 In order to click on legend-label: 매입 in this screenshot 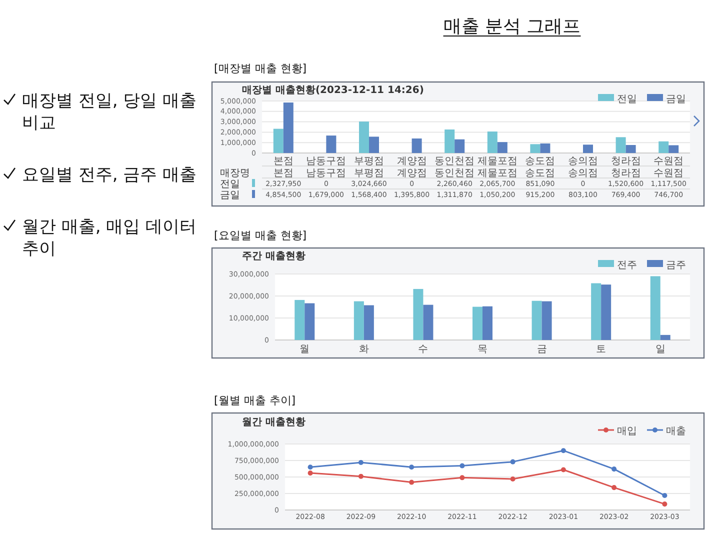, I will do `click(627, 431)`.